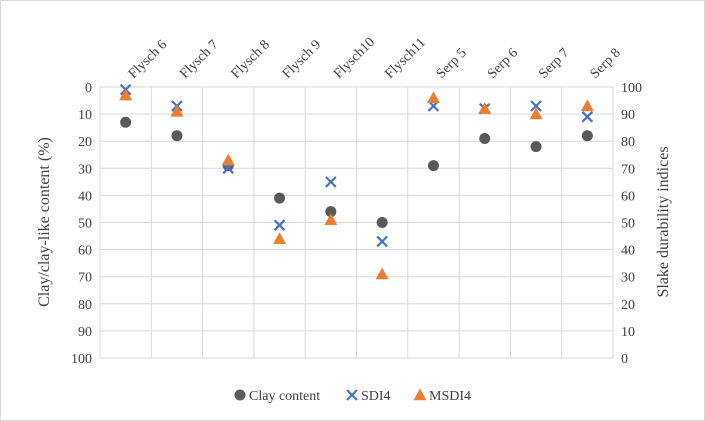 Image resolution: width=705 pixels, height=421 pixels. Describe the element at coordinates (85, 278) in the screenshot. I see `left-tick-label: 70` at that location.